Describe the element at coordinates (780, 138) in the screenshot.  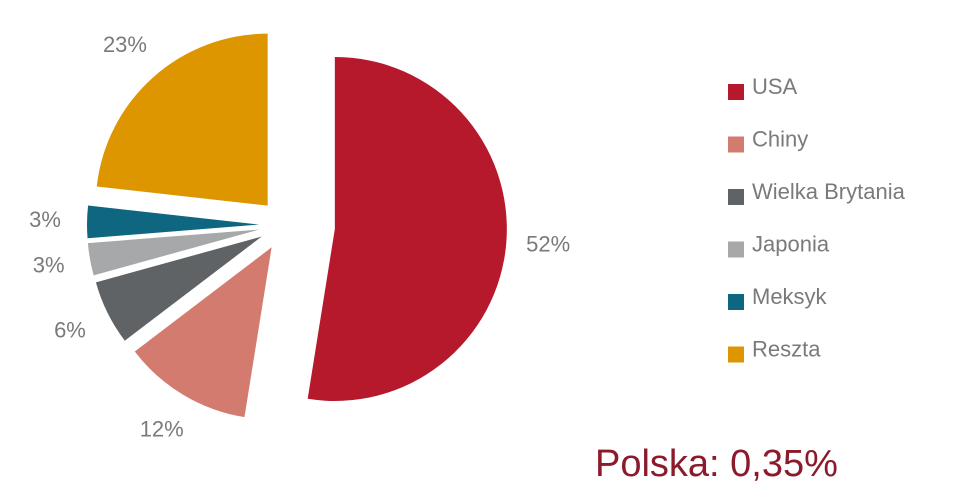
I see `legend-label: Chiny` at that location.